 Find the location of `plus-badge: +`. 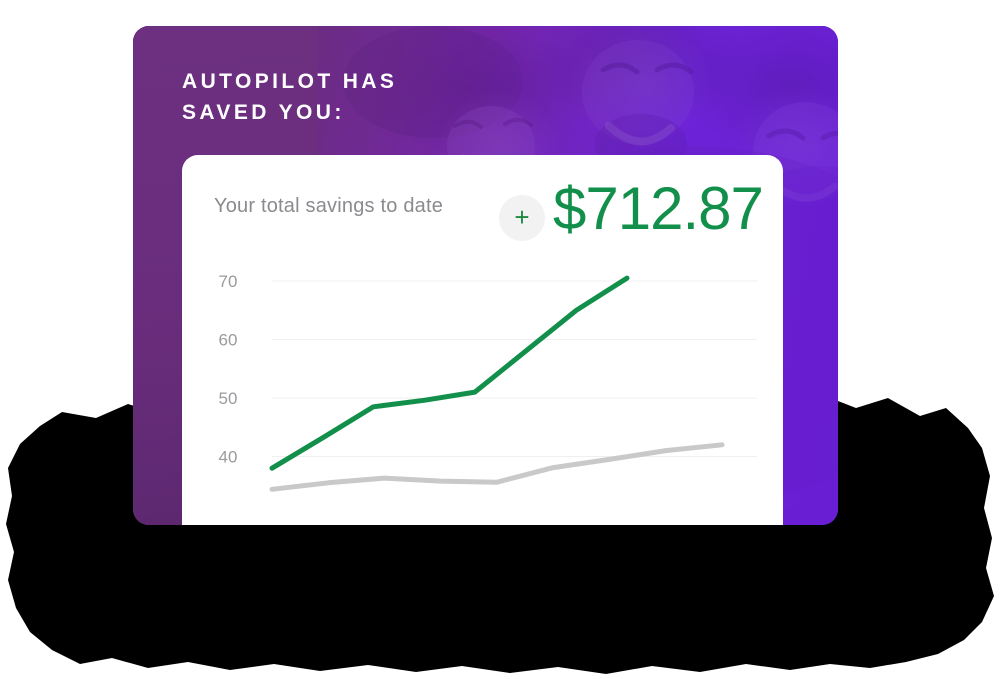

plus-badge: + is located at coordinates (522, 218).